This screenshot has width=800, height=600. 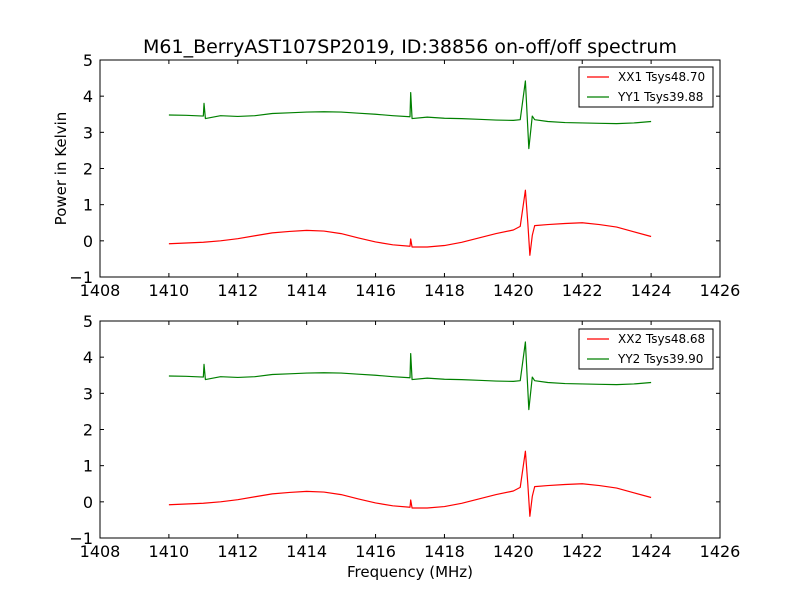 I want to click on x-axis-label: Frequency (MHz), so click(x=410, y=572).